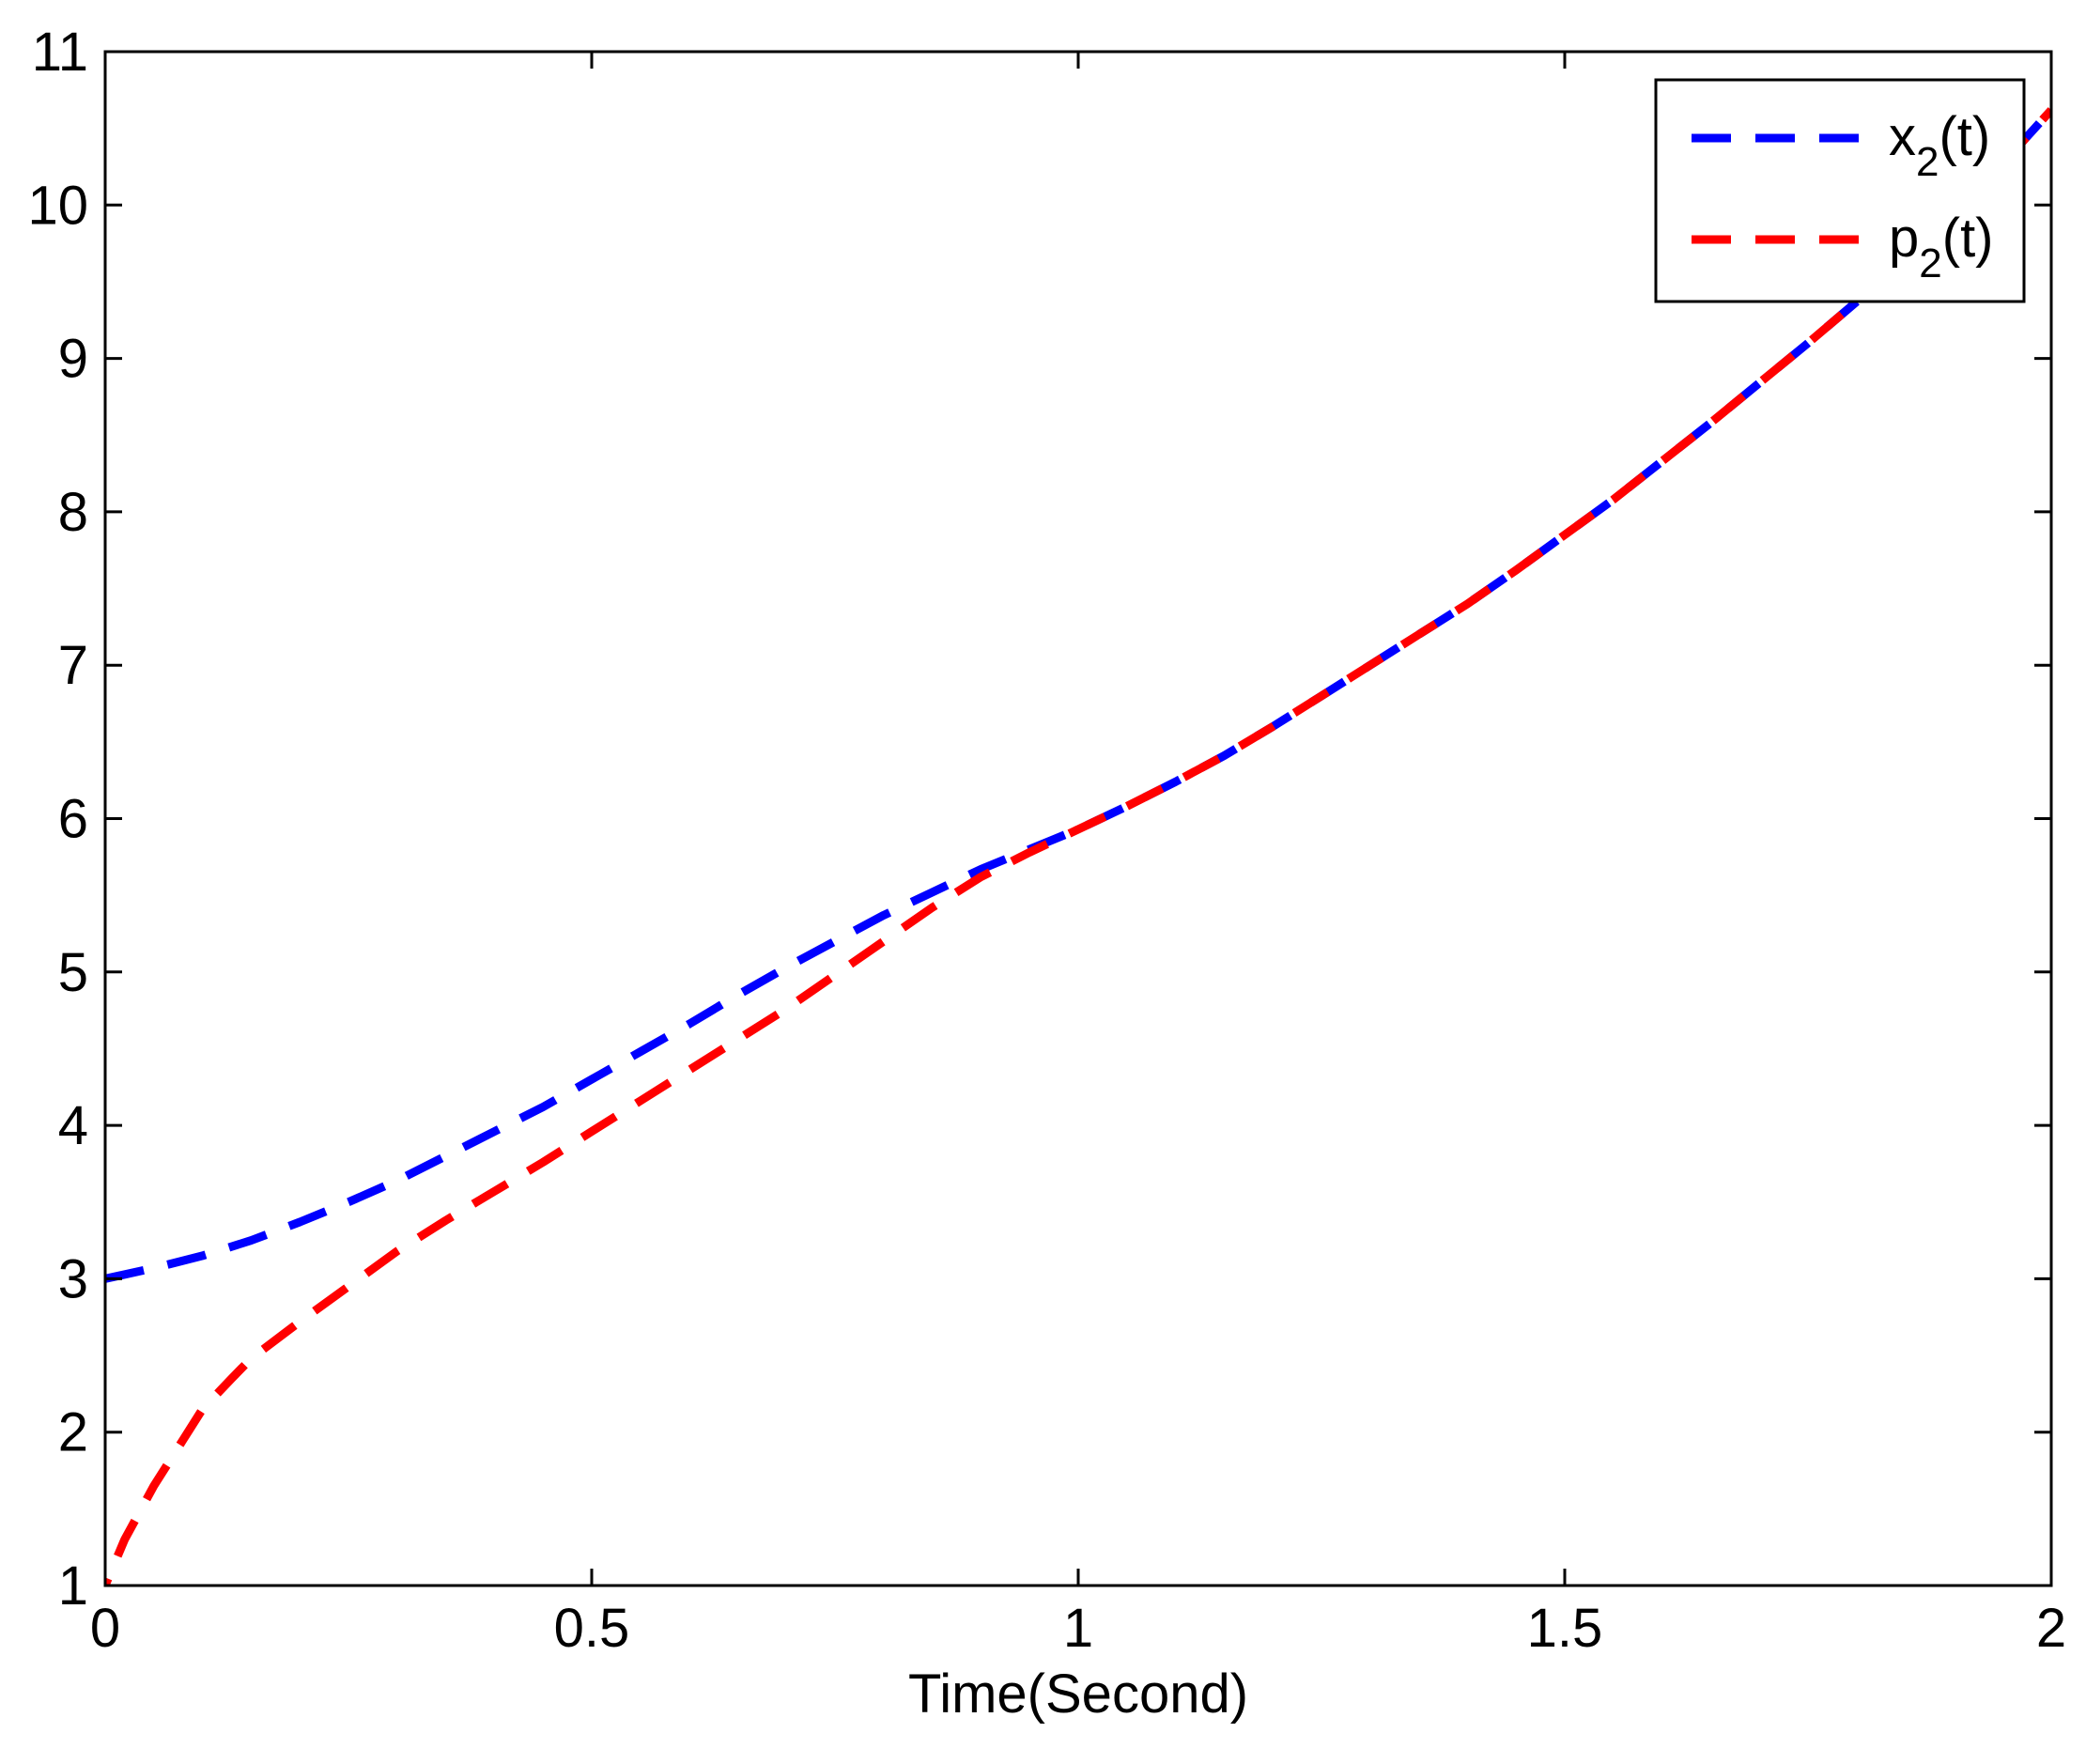  I want to click on x-tick-label: 1.5, so click(1565, 1628).